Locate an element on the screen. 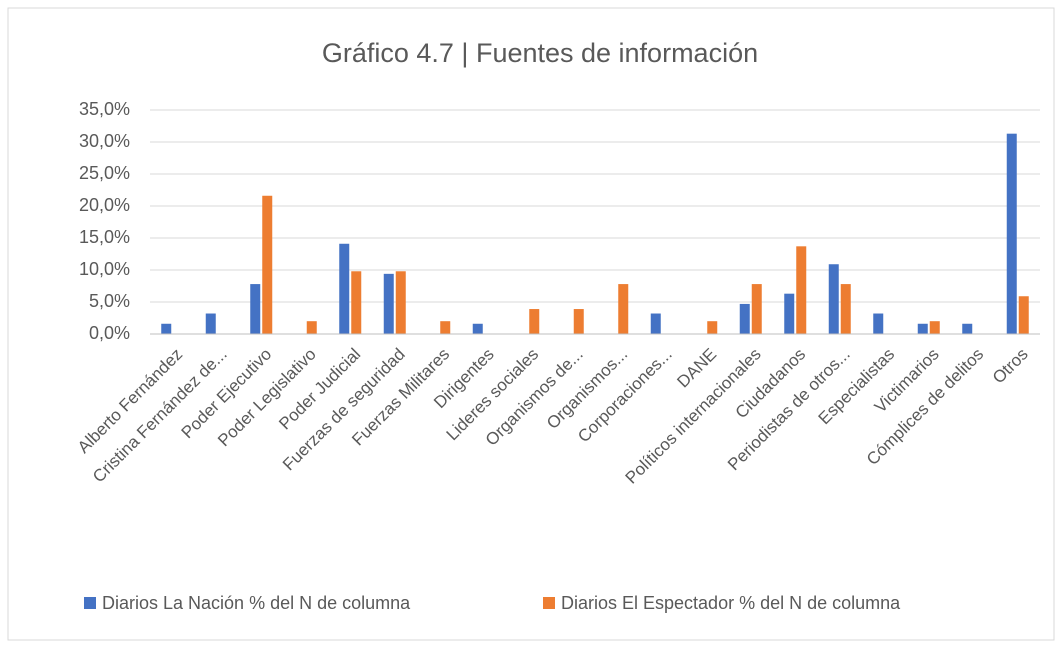 The height and width of the screenshot is (646, 1063). y-tick-label: 5,0% is located at coordinates (109, 301).